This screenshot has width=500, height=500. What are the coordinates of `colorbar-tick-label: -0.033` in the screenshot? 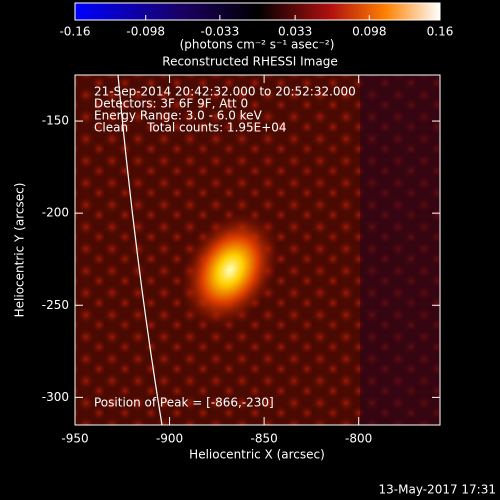 It's located at (220, 32).